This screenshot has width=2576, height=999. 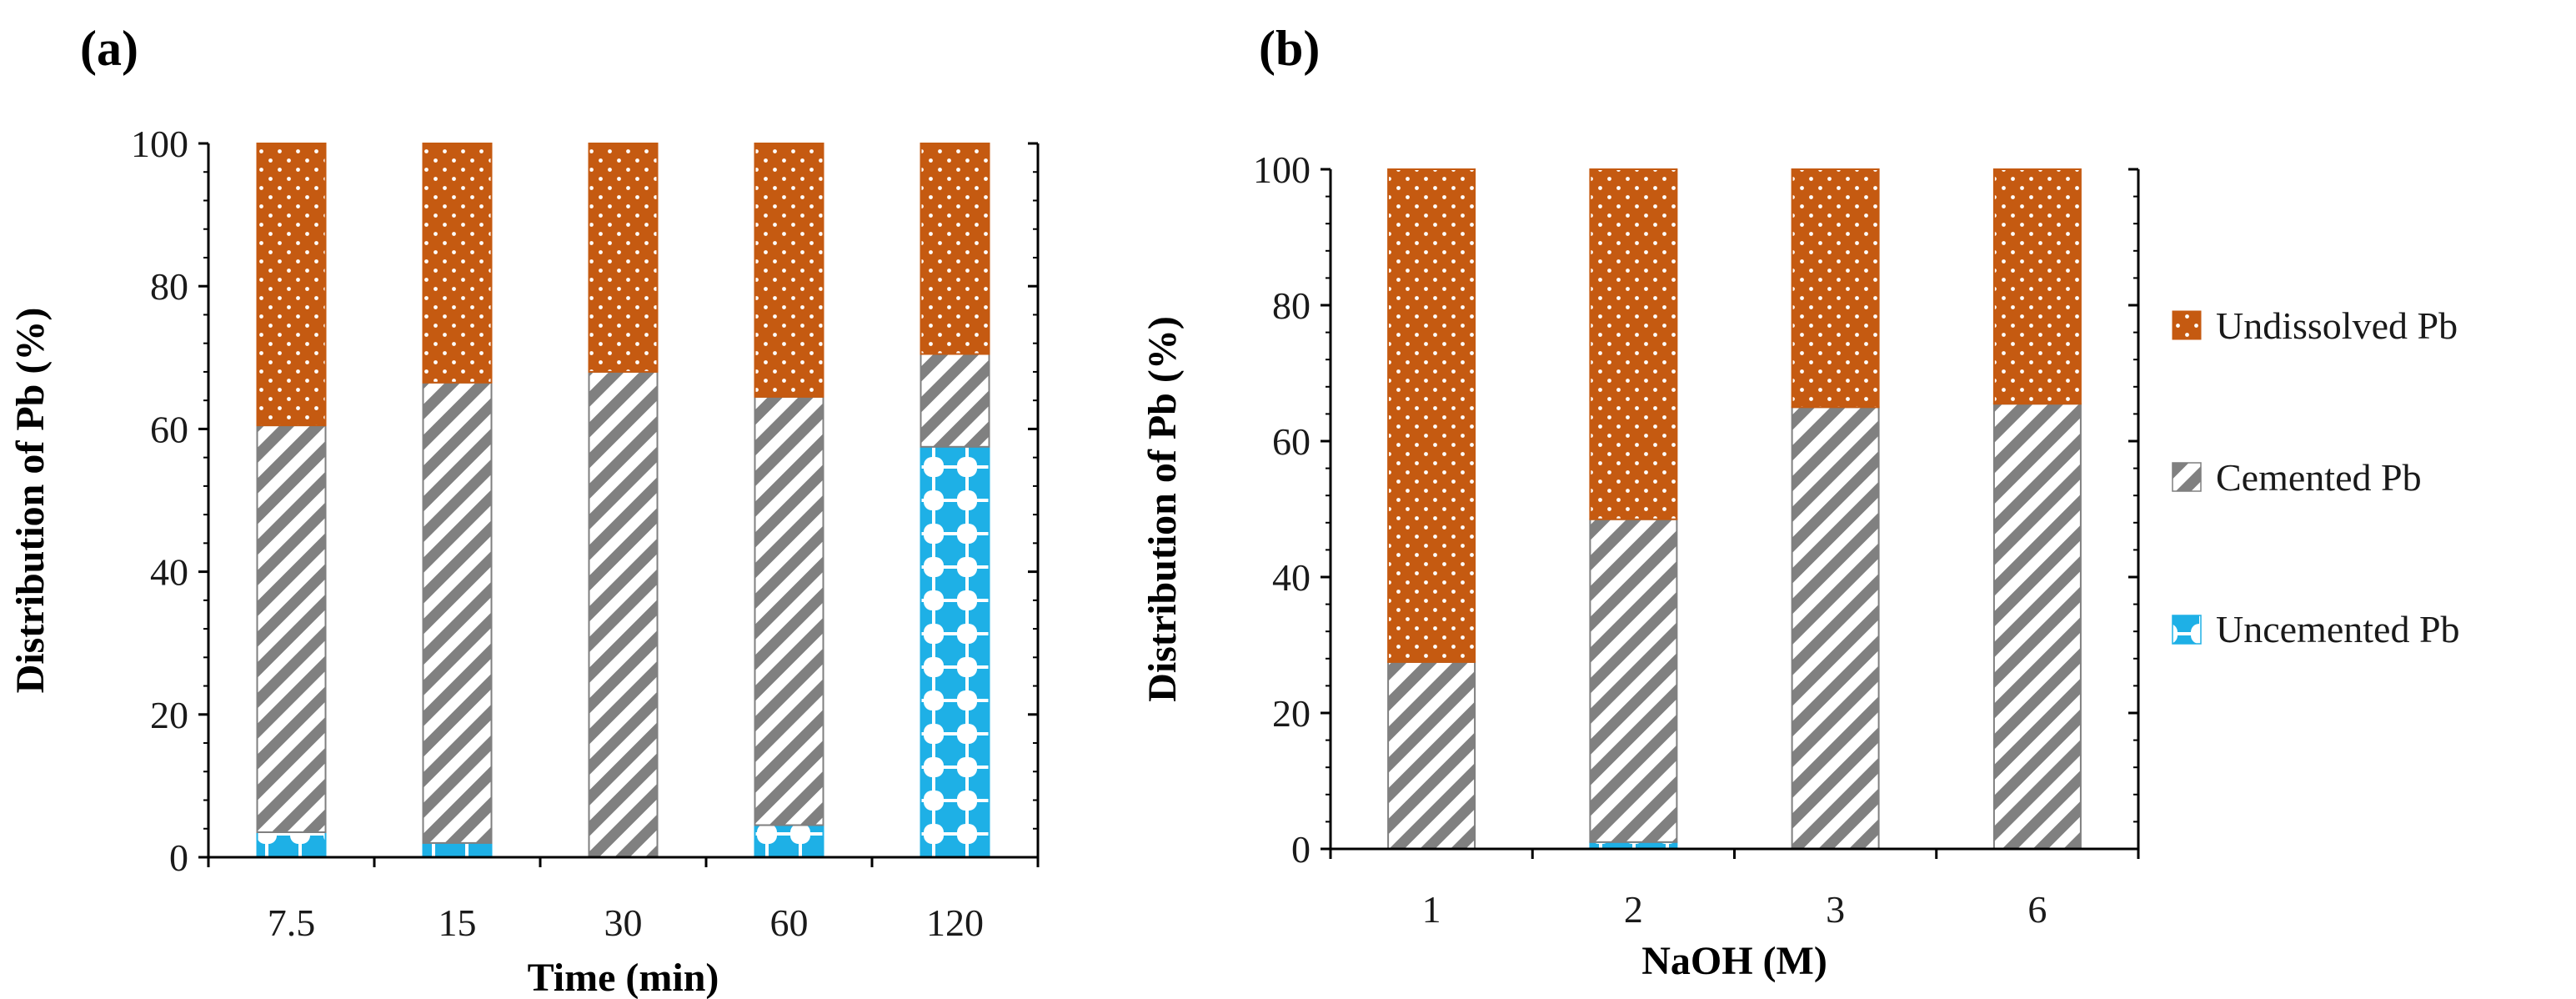 I want to click on x-axis-title: Time (min), so click(x=623, y=977).